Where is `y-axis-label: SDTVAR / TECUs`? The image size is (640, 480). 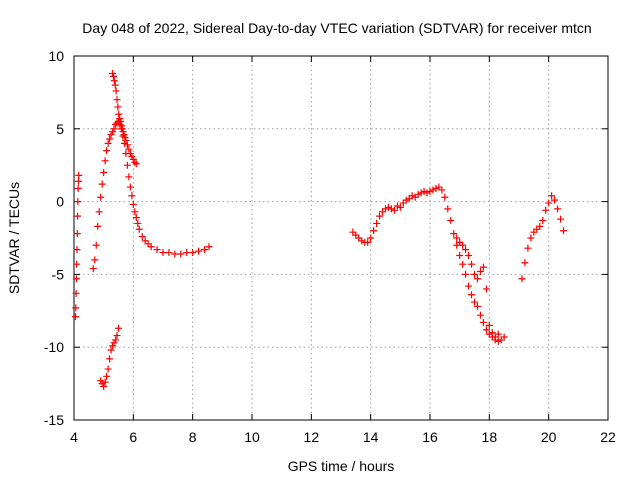 y-axis-label: SDTVAR / TECUs is located at coordinates (14, 238).